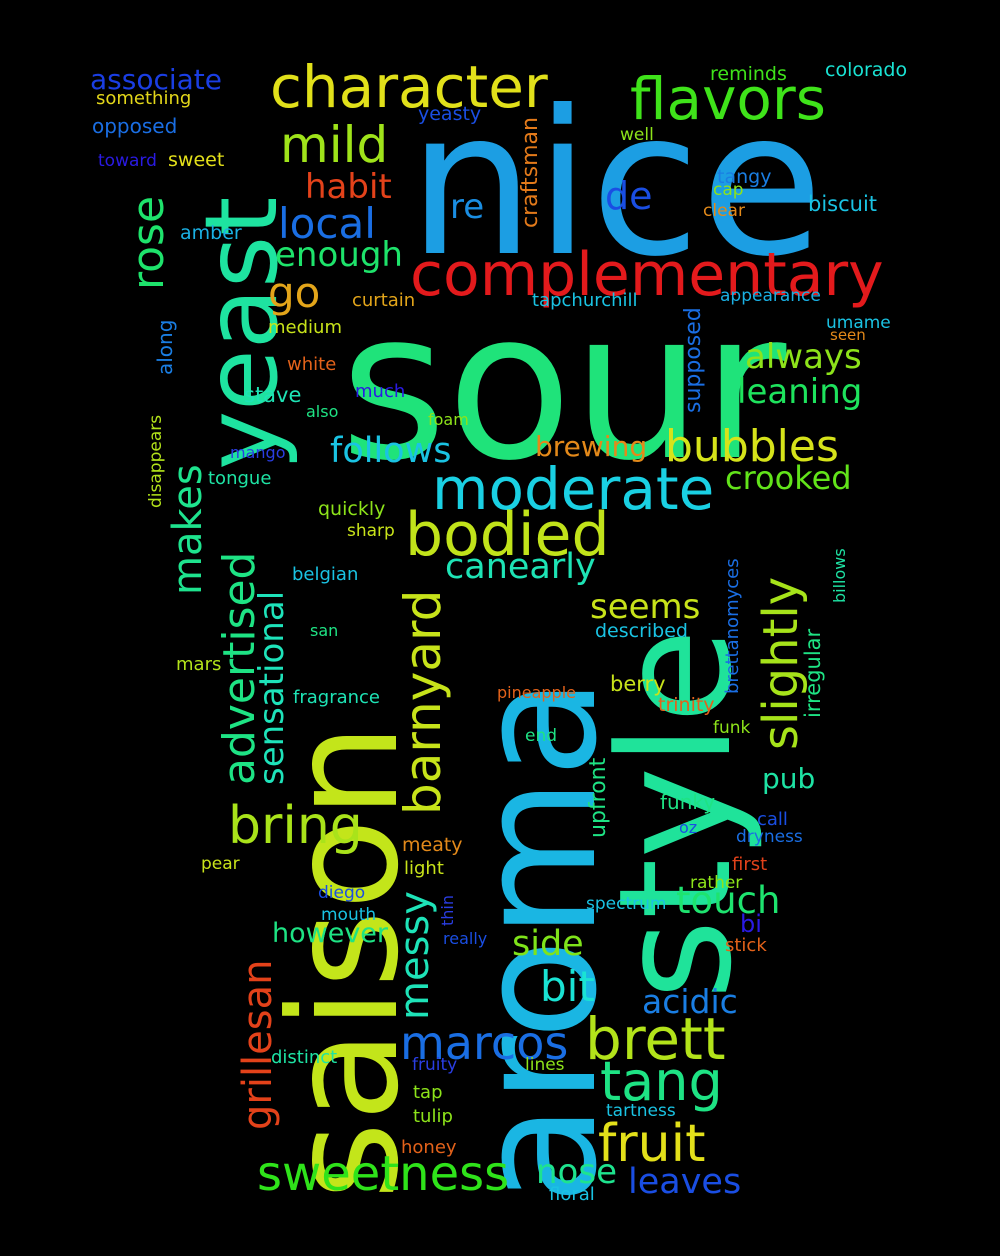 This screenshot has height=1256, width=1000. What do you see at coordinates (752, 446) in the screenshot?
I see `word: bubbles` at bounding box center [752, 446].